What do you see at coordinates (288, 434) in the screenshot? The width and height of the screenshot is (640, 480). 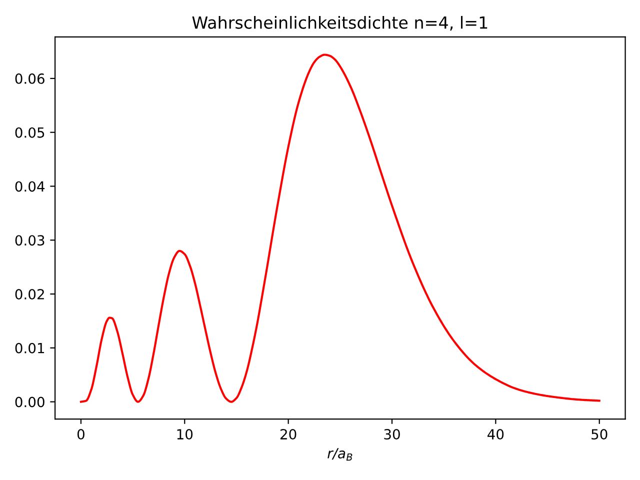 I see `x-tick-label: 20` at bounding box center [288, 434].